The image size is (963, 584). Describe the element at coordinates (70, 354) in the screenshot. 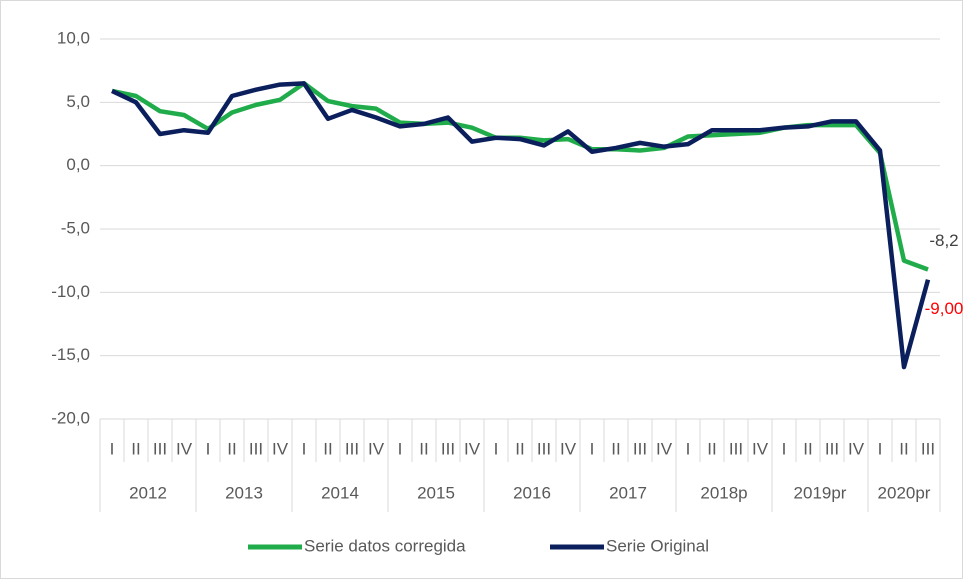

I see `y-tick-label: -15,0` at that location.